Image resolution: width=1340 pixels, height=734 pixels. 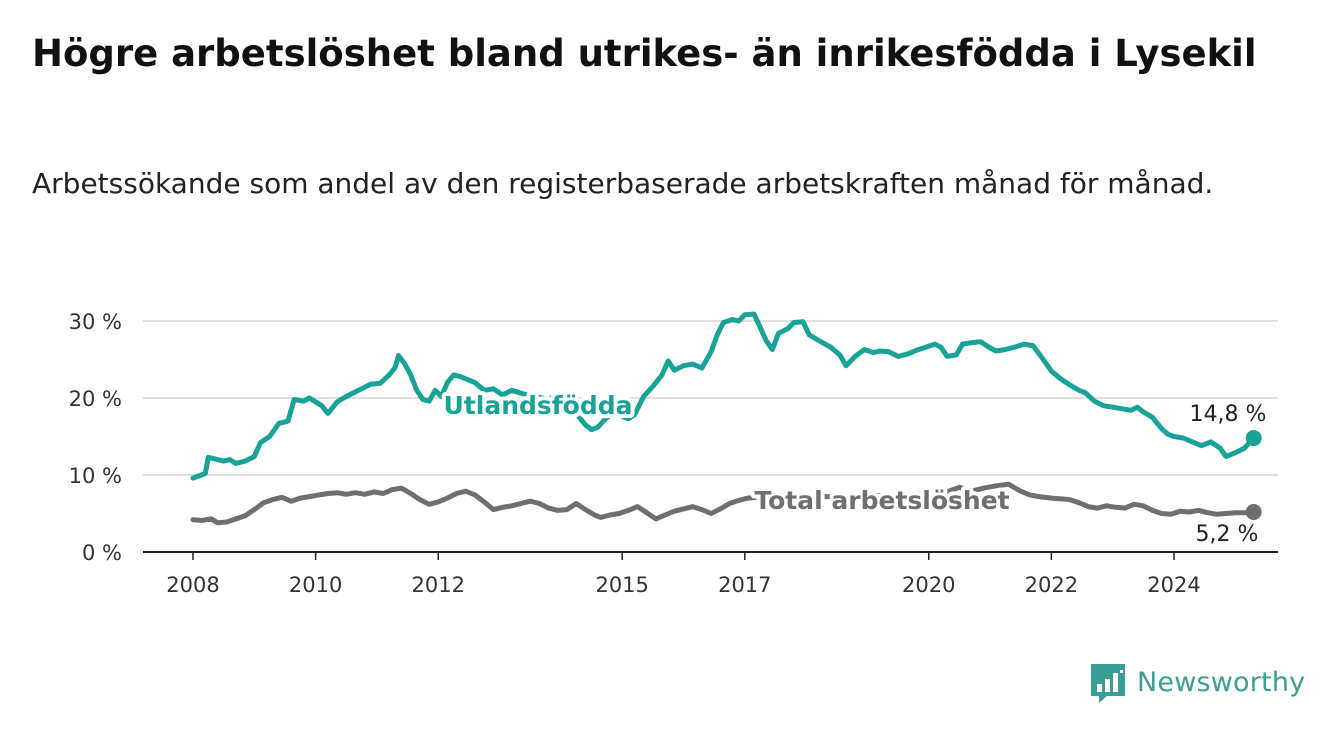 I want to click on x-tick-label: 2017, so click(x=744, y=585).